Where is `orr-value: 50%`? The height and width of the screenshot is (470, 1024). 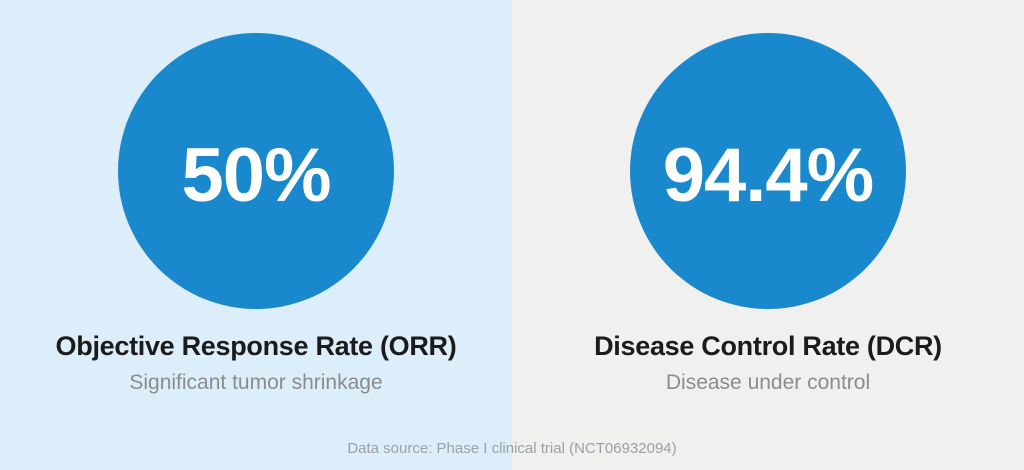
orr-value: 50% is located at coordinates (256, 175).